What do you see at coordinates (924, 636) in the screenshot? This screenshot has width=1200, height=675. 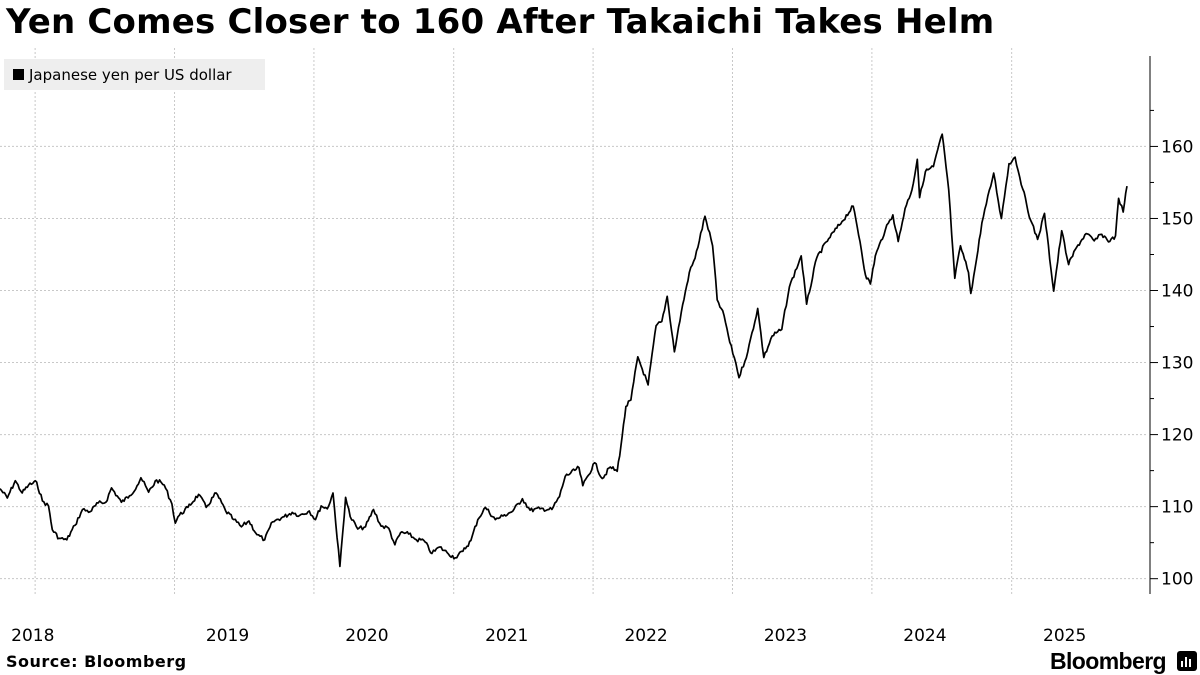 I see `x-tick-label-2024: 2024` at bounding box center [924, 636].